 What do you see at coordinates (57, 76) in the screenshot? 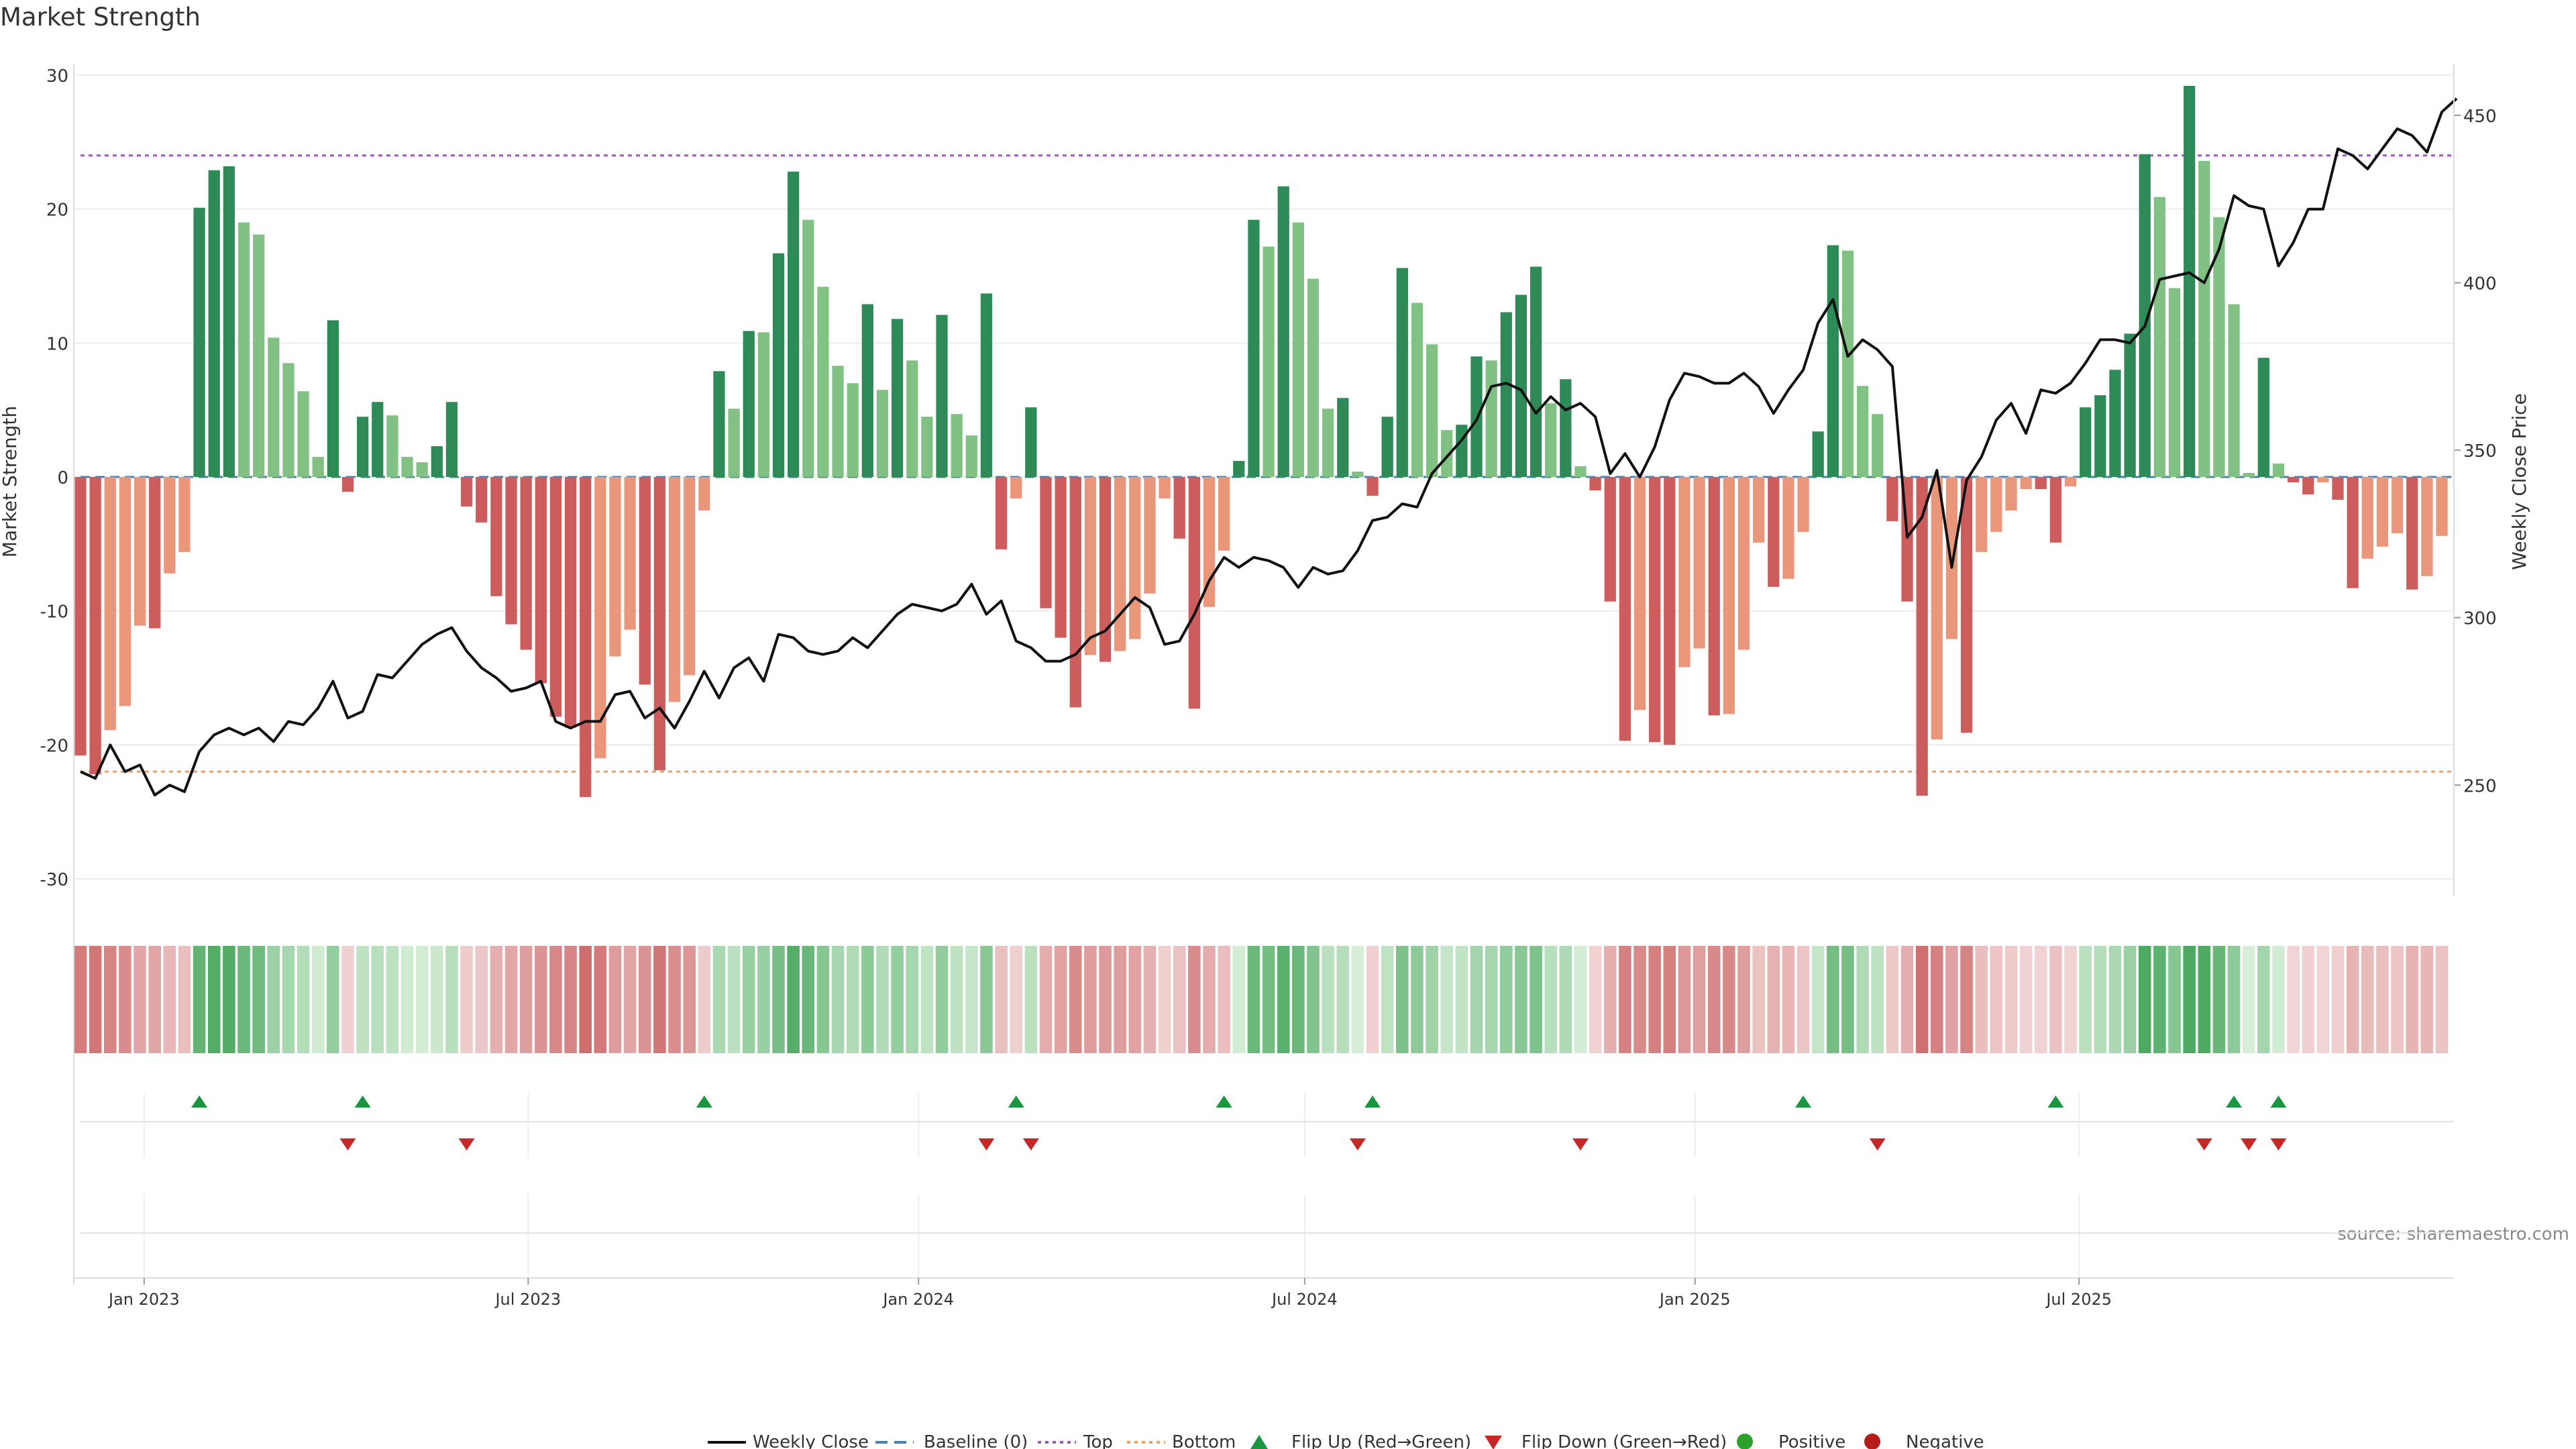
I see `y-left-tick-label: 30` at bounding box center [57, 76].